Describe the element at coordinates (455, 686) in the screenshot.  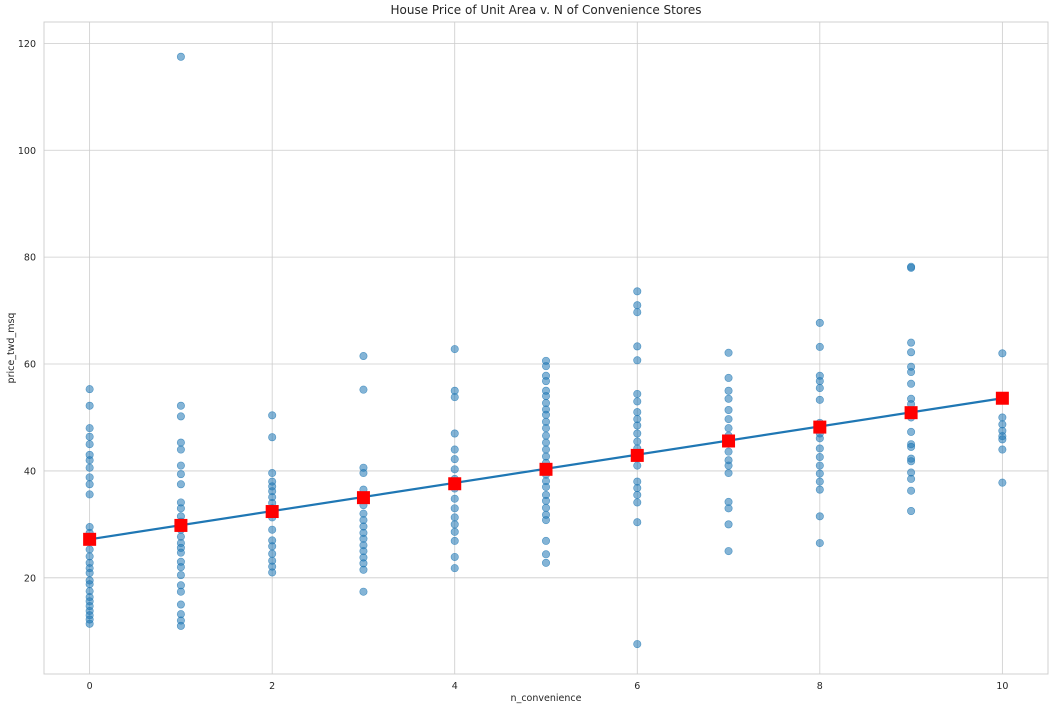
I see `x-tick-label: 4` at that location.